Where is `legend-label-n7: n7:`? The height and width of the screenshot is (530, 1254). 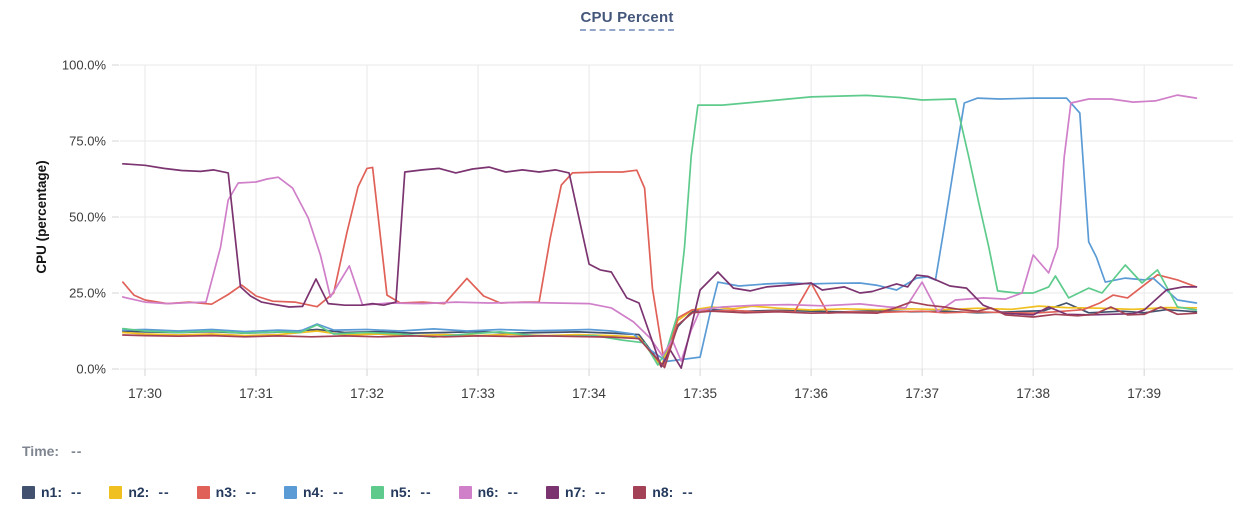
legend-label-n7: n7: is located at coordinates (575, 492).